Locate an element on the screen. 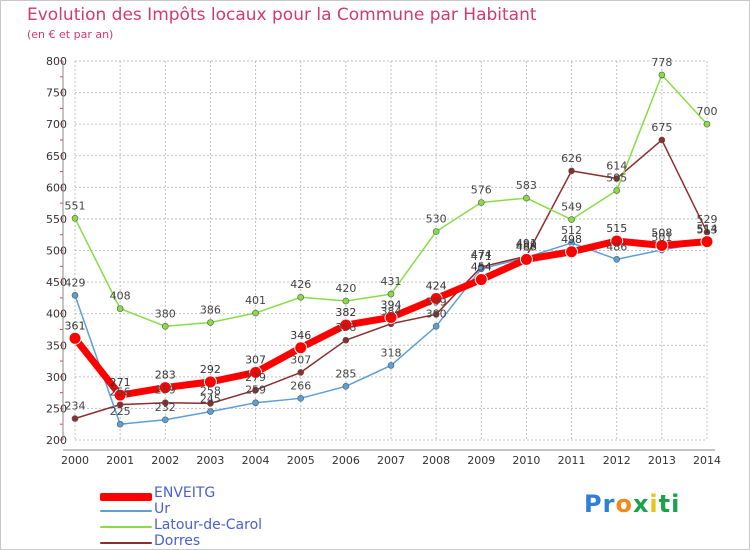 This screenshot has width=750, height=550. data-label-latour-de-carol: 551 is located at coordinates (75, 205).